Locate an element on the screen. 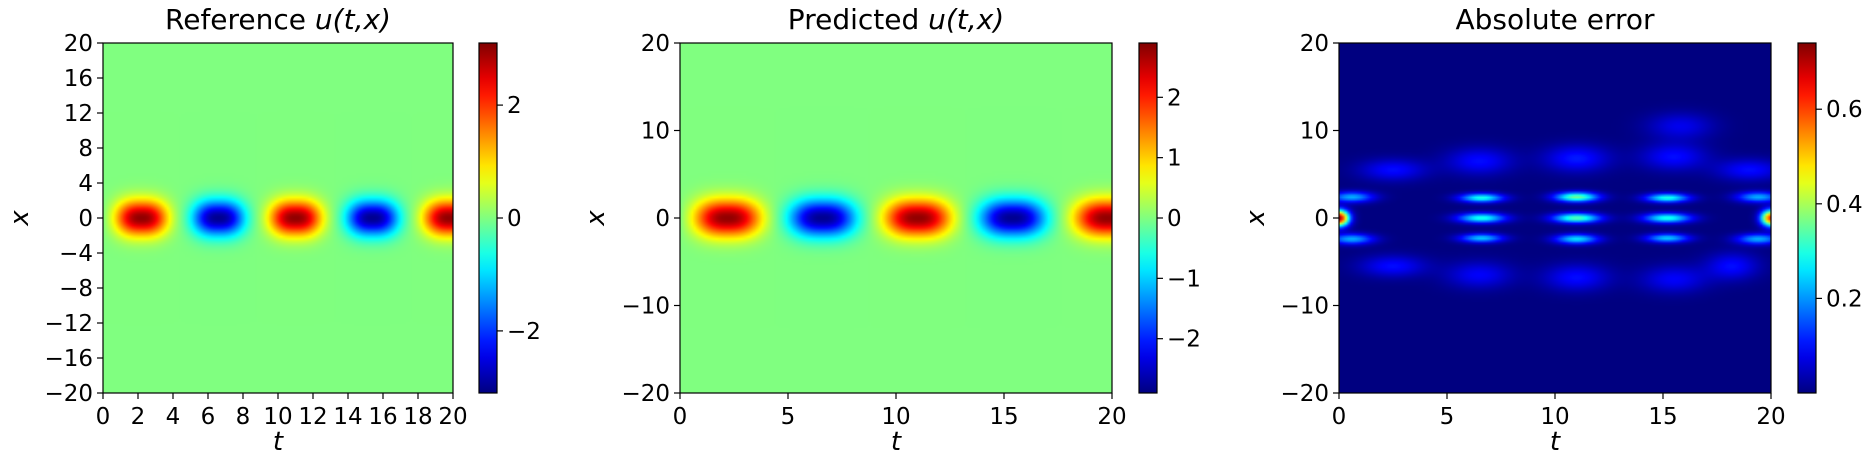 The height and width of the screenshot is (463, 1866). y-tick-label: −8 is located at coordinates (76, 289).